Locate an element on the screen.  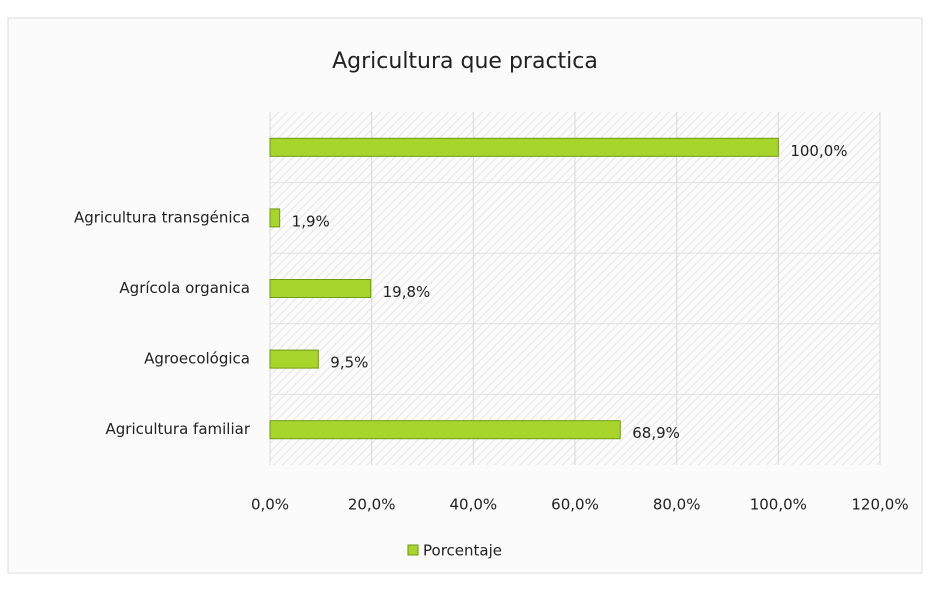
y-tick-label: Agrícola organica is located at coordinates (184, 288).